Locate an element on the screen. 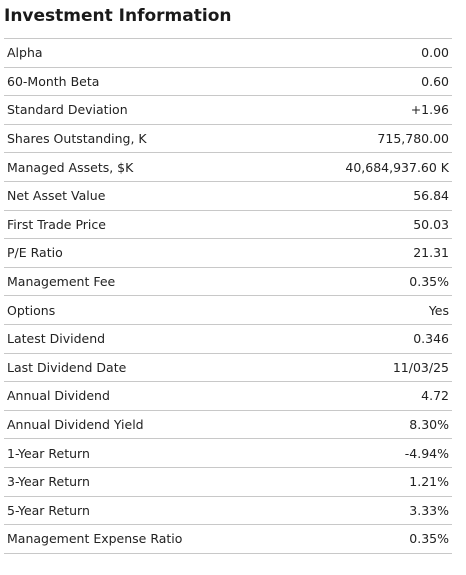  row-label: Management Fee is located at coordinates (144, 282).